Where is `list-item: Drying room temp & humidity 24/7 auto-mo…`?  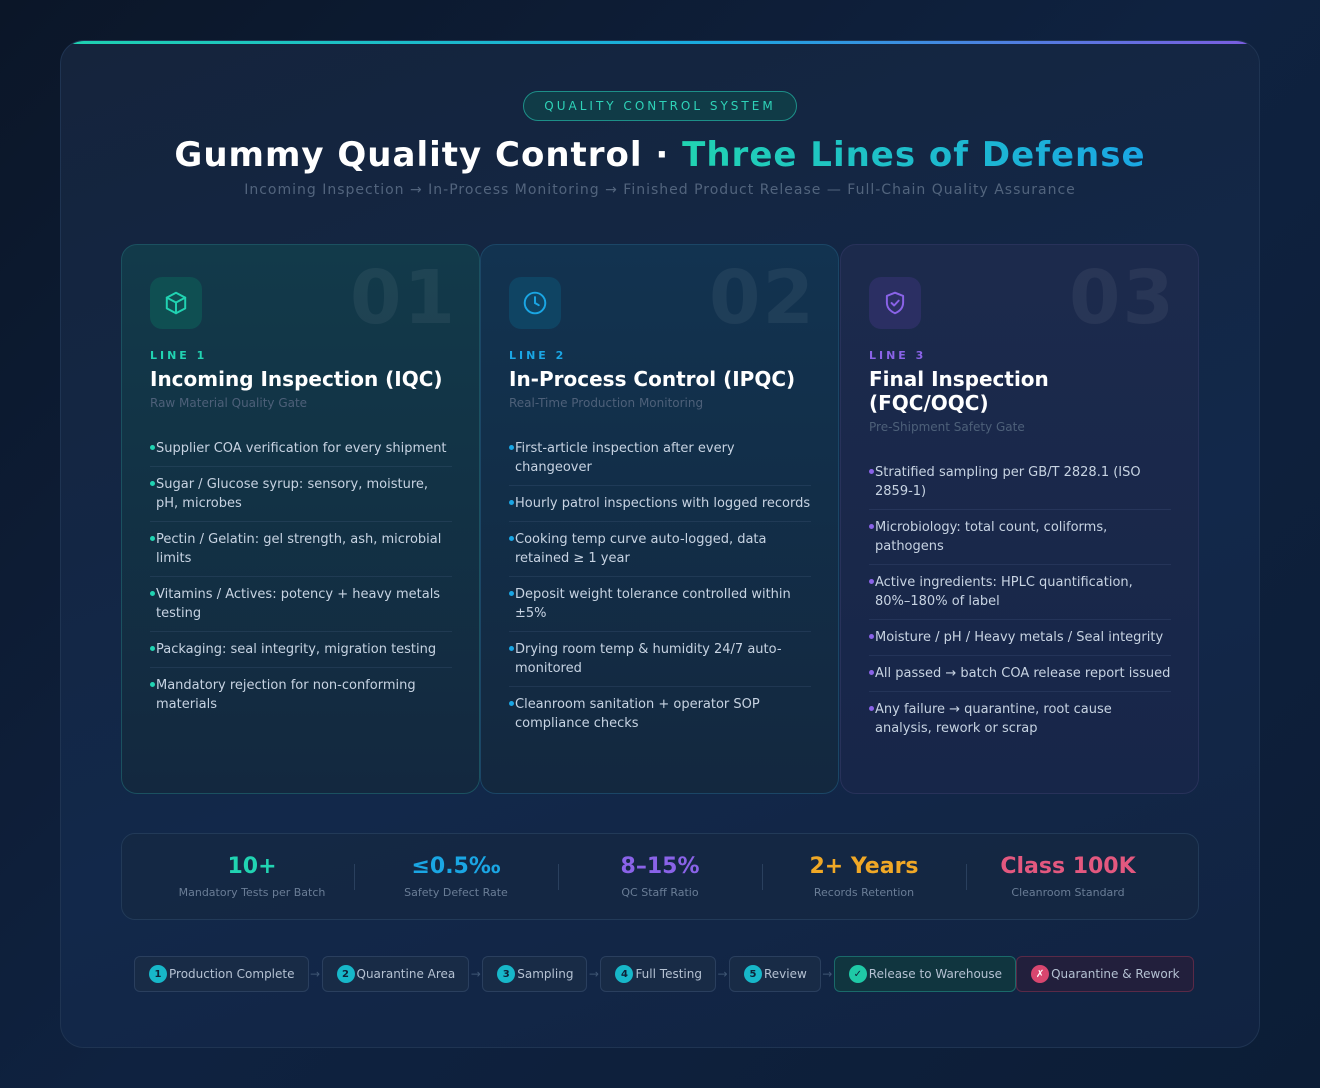
list-item: Drying room temp & humidity 24/7 auto-mo… is located at coordinates (660, 659).